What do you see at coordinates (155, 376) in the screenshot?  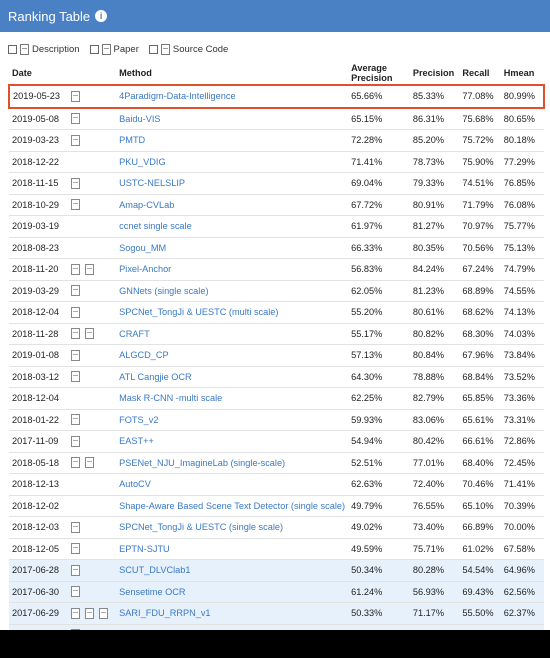 I see `method-link: ATL Cangjie OCR` at bounding box center [155, 376].